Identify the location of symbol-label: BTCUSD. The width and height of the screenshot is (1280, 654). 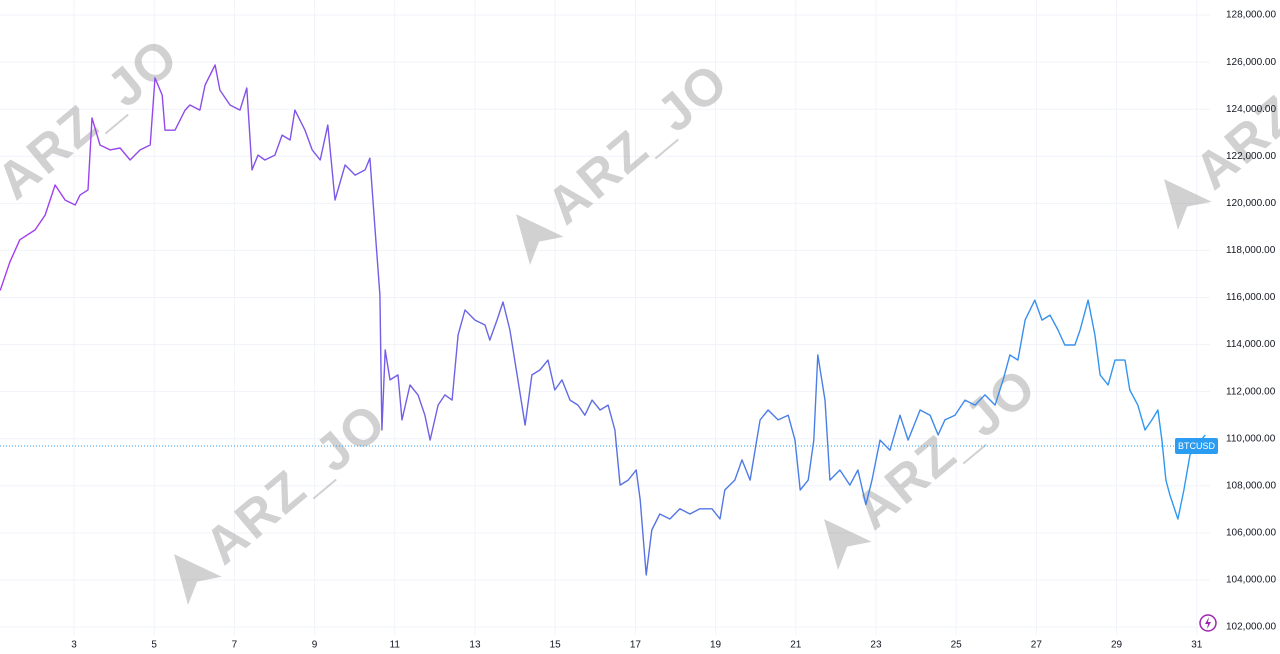
(1197, 446).